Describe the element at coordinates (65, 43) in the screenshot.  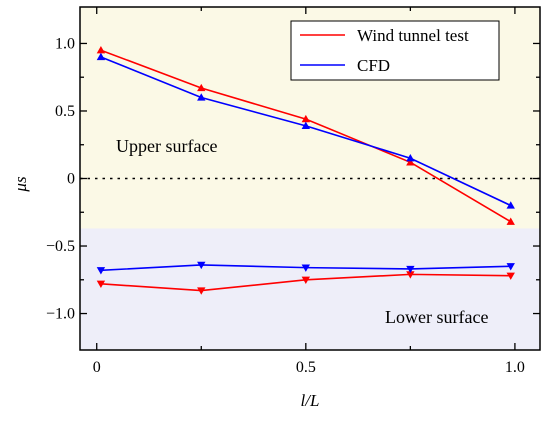
I see `y-tick-label: 1.0` at that location.